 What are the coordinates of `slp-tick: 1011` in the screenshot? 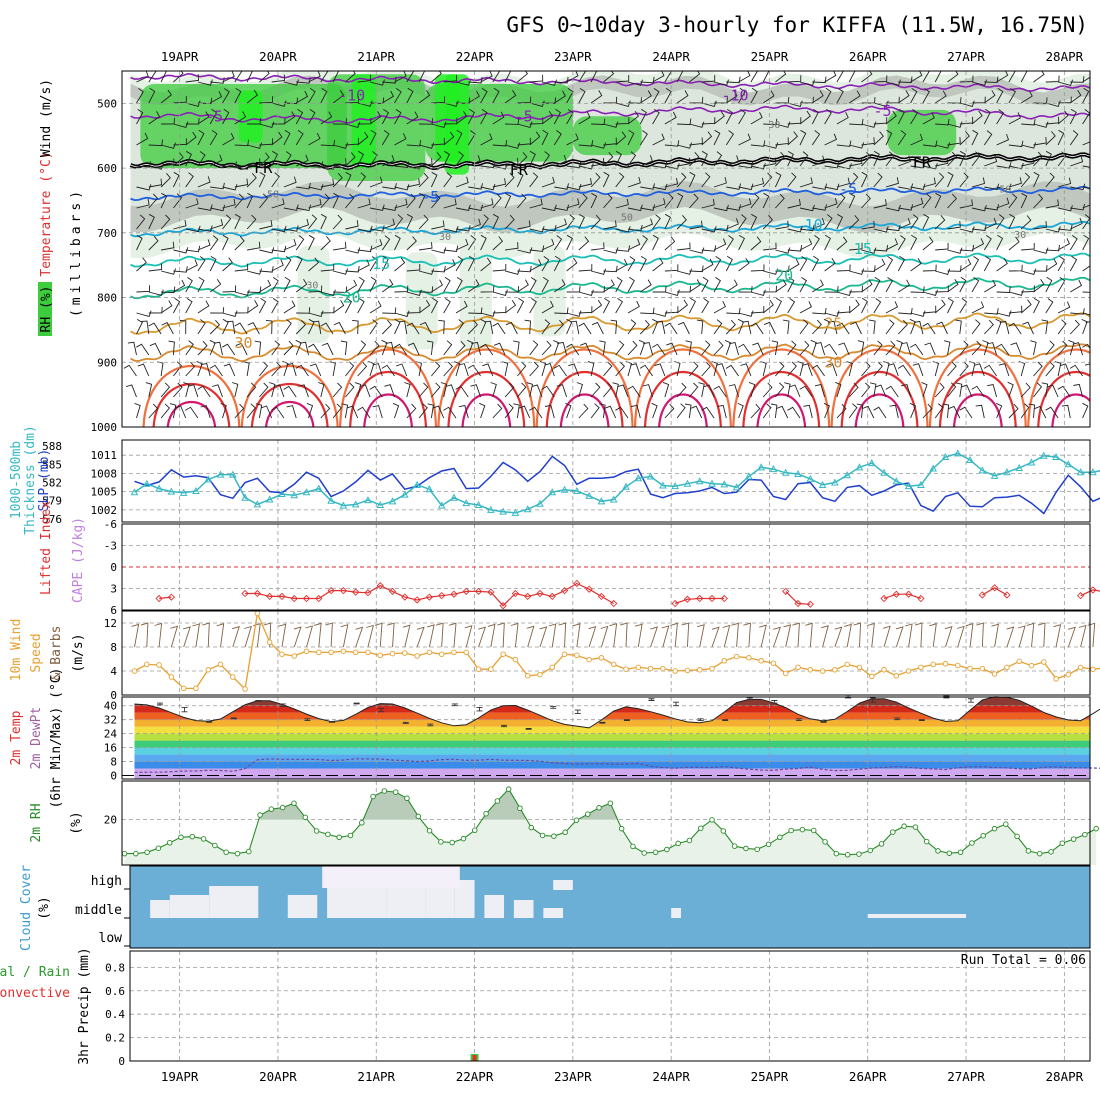 It's located at (104, 455).